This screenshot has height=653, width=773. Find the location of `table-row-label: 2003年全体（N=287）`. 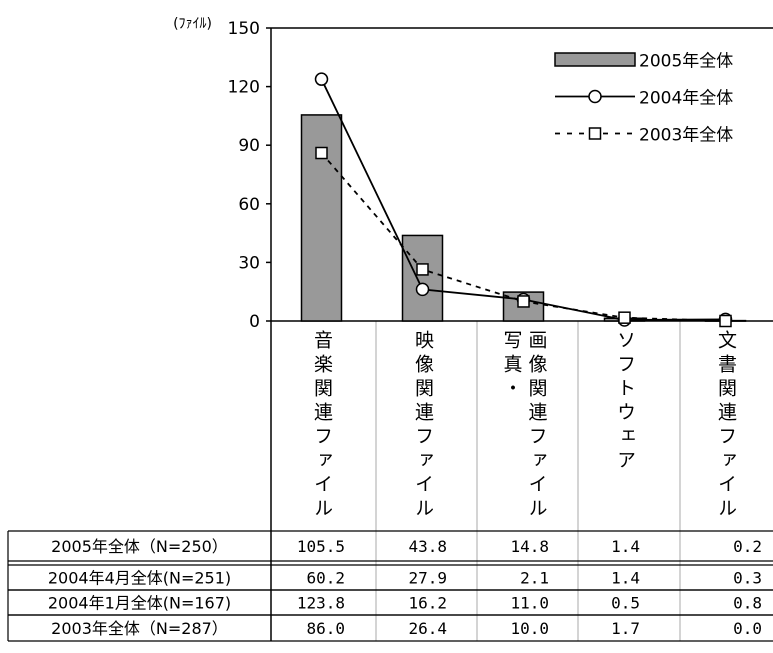

table-row-label: 2003年全体（N=287） is located at coordinates (139, 628).